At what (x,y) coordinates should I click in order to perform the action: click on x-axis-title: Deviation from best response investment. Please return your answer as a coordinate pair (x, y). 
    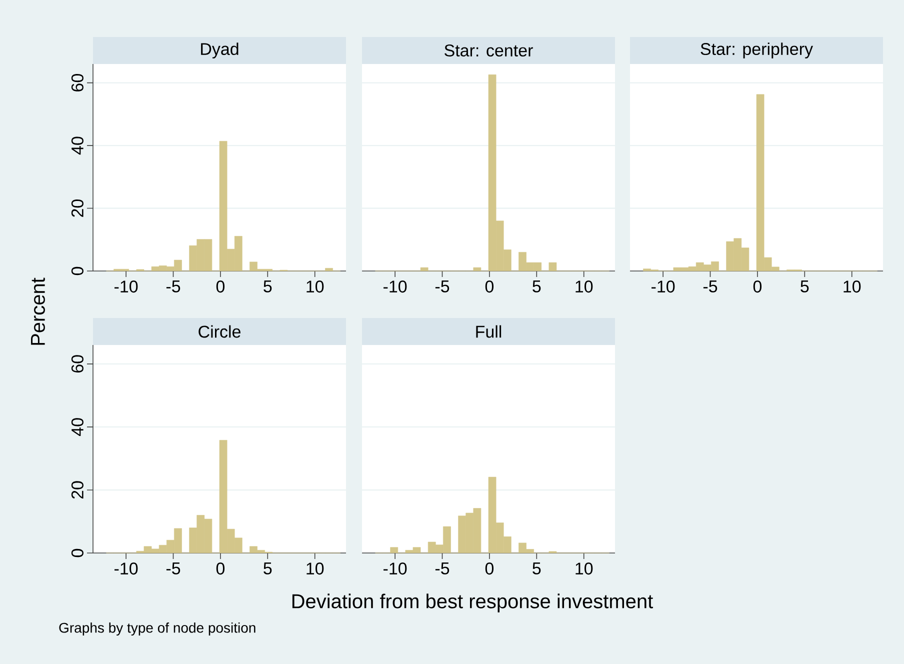
    Looking at the image, I should click on (472, 603).